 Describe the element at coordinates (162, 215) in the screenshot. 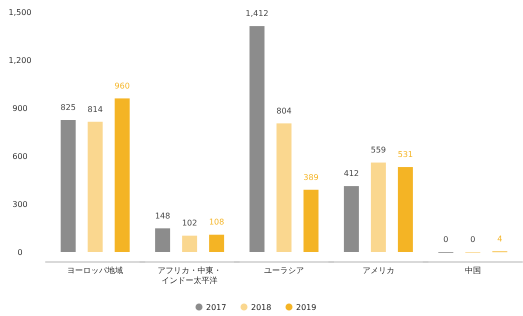

I see `data-label: 148` at that location.